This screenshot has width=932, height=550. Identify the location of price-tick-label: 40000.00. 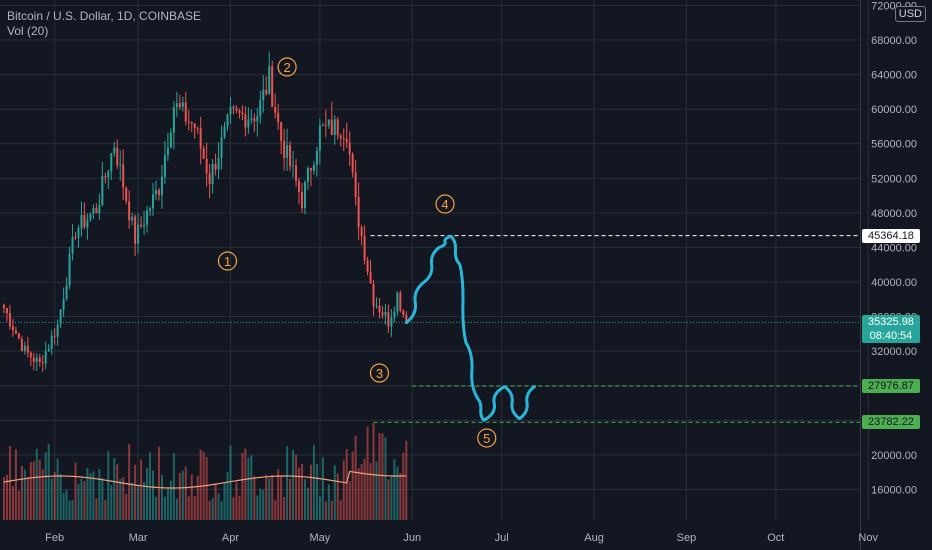
(894, 283).